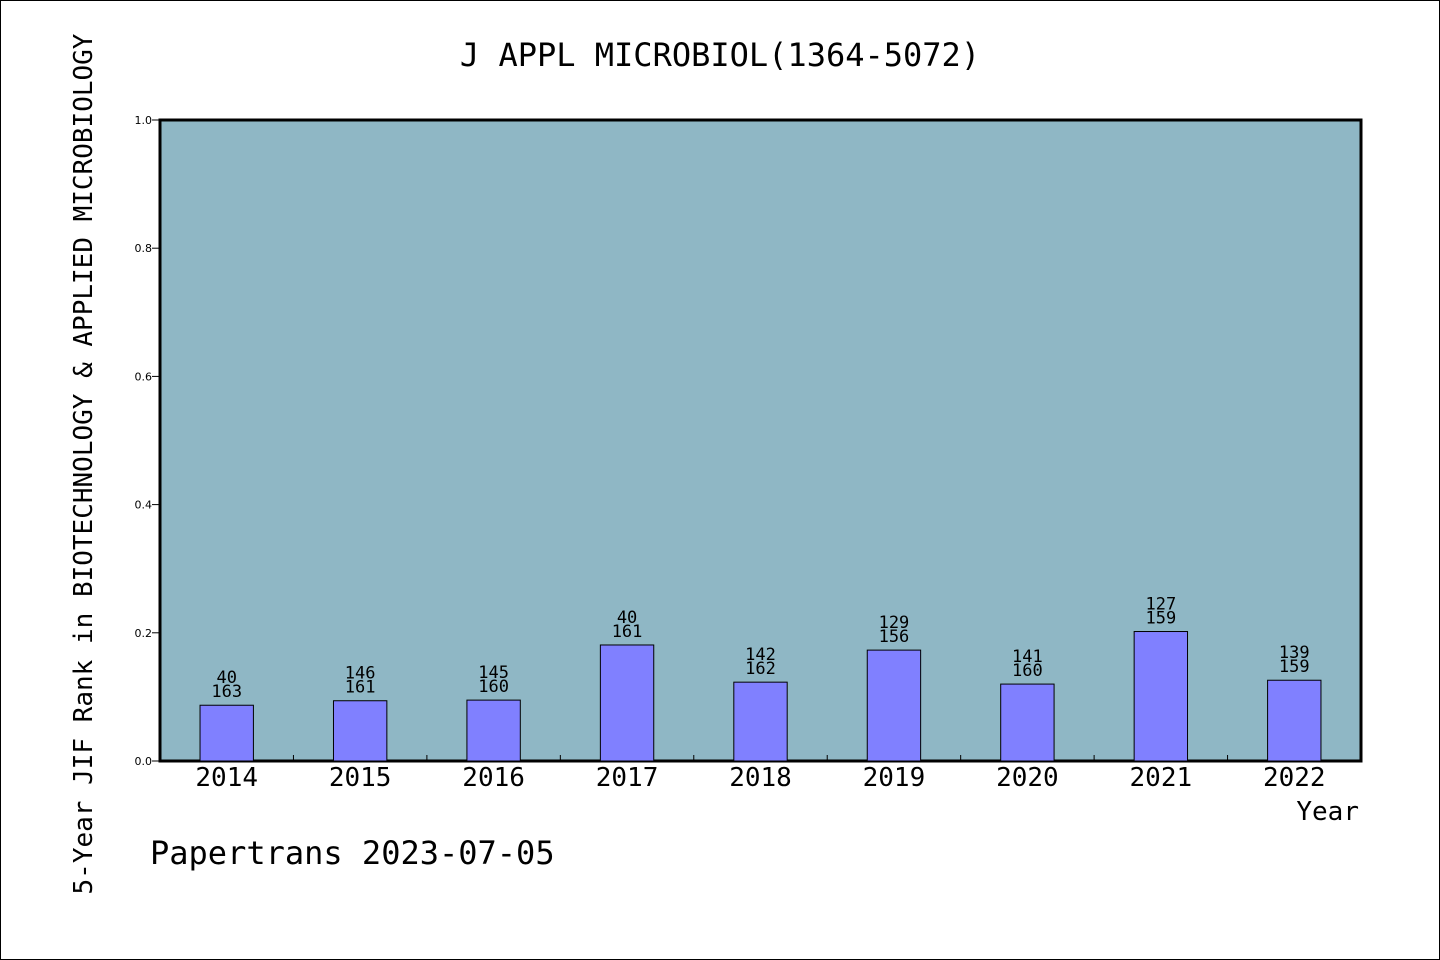 The image size is (1440, 960). What do you see at coordinates (360, 778) in the screenshot?
I see `x-tick-label: 2015` at bounding box center [360, 778].